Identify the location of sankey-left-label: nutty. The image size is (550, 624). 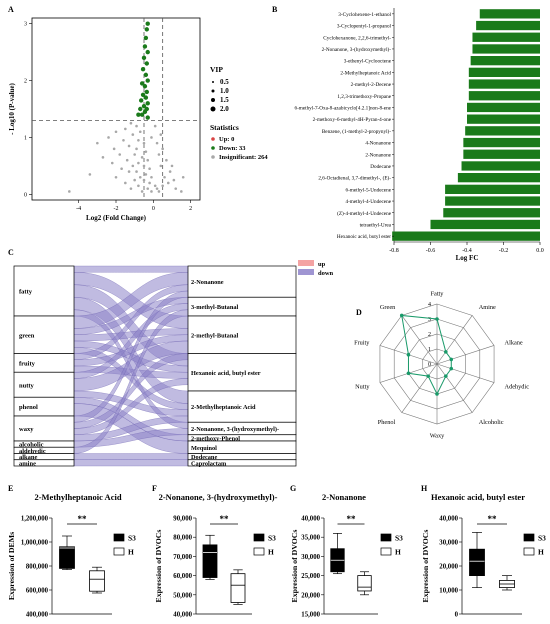
(27, 385).